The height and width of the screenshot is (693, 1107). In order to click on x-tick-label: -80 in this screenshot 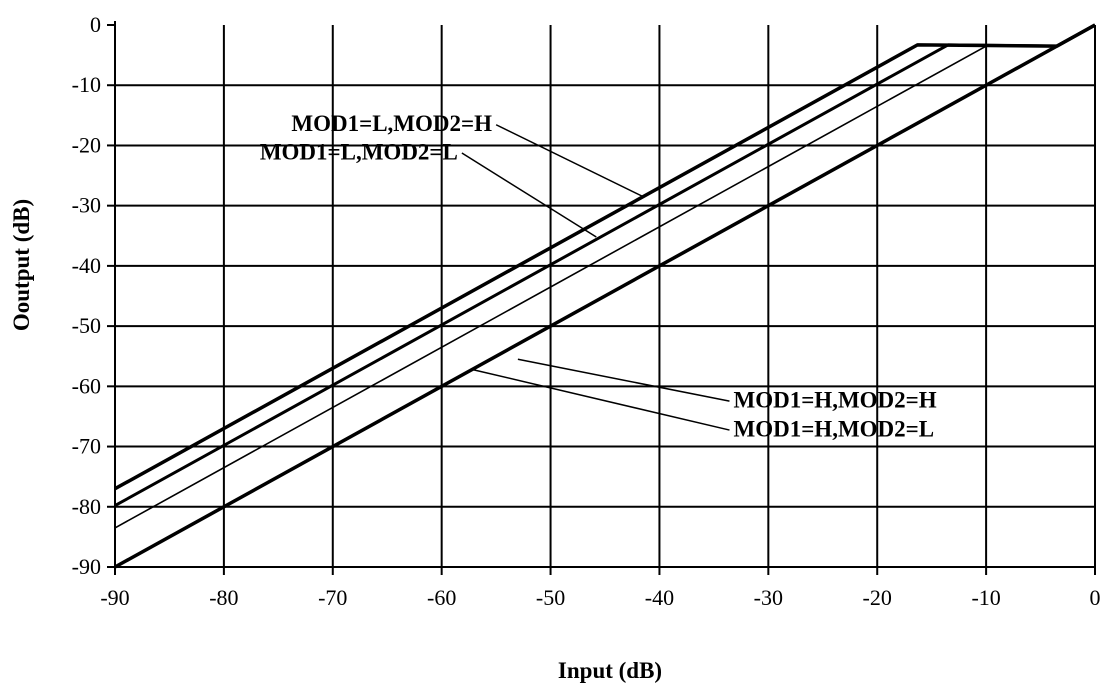, I will do `click(223, 597)`.